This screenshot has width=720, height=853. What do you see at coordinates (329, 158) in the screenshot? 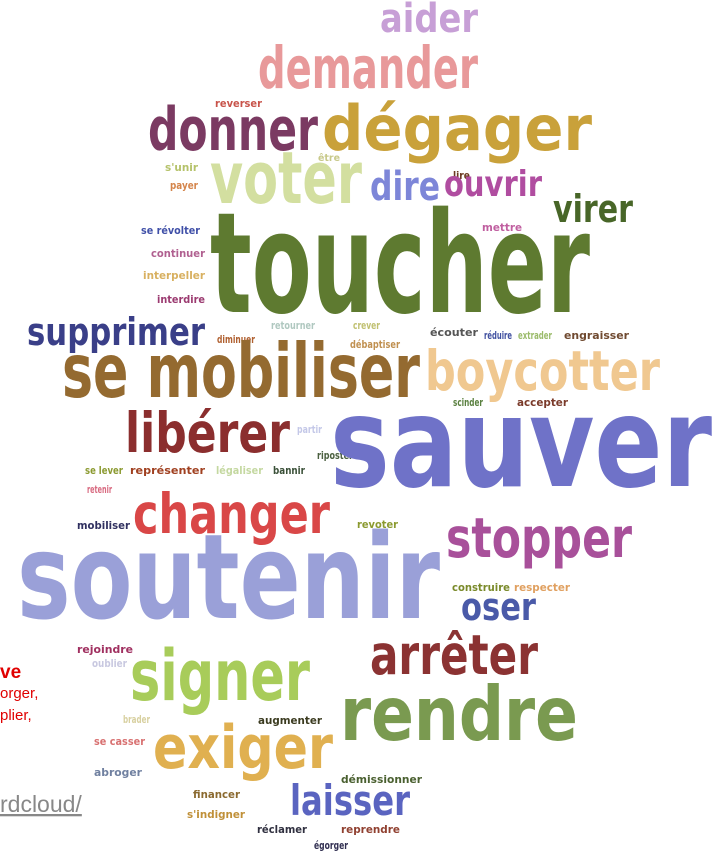
I see `word: être` at bounding box center [329, 158].